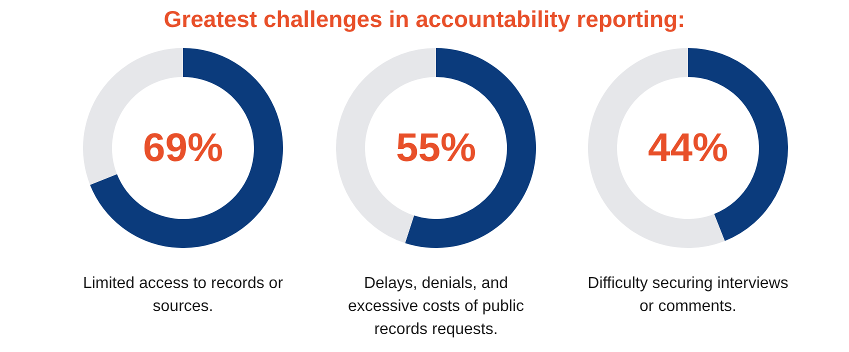 This screenshot has width=849, height=352. Describe the element at coordinates (183, 295) in the screenshot. I see `text: Limited access to records or sources.` at that location.